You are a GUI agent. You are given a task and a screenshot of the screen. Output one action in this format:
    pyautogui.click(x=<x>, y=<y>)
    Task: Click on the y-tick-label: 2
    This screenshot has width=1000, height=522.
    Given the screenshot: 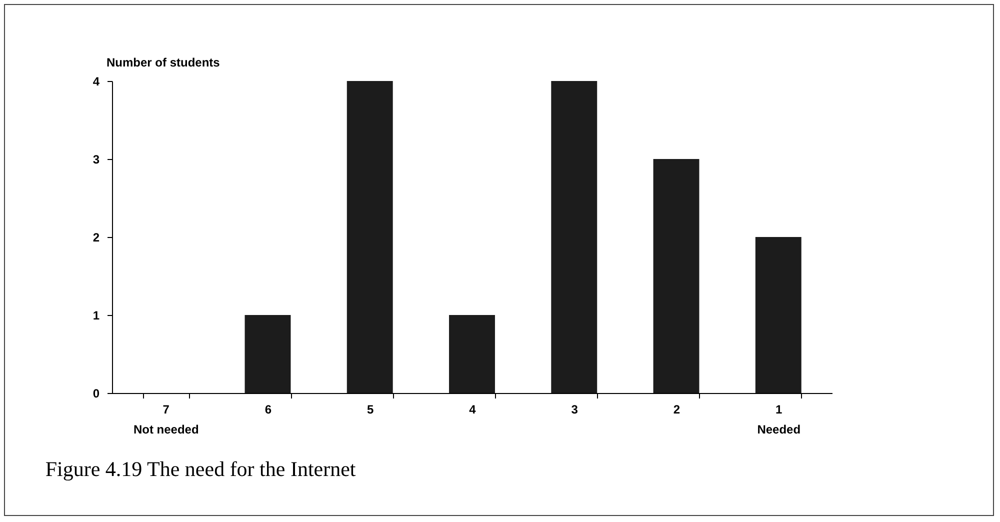 What is the action you would take?
    pyautogui.click(x=96, y=237)
    